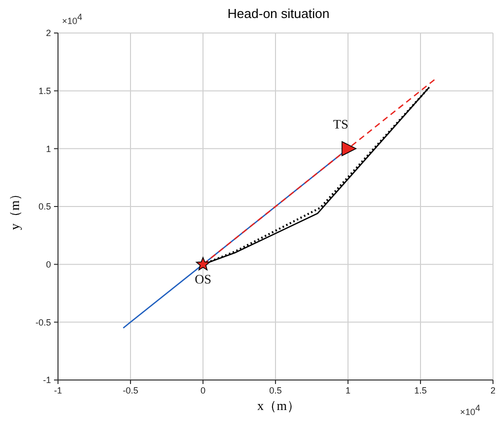 The width and height of the screenshot is (499, 423). Describe the element at coordinates (43, 322) in the screenshot. I see `y-tick-label: -0.5` at that location.